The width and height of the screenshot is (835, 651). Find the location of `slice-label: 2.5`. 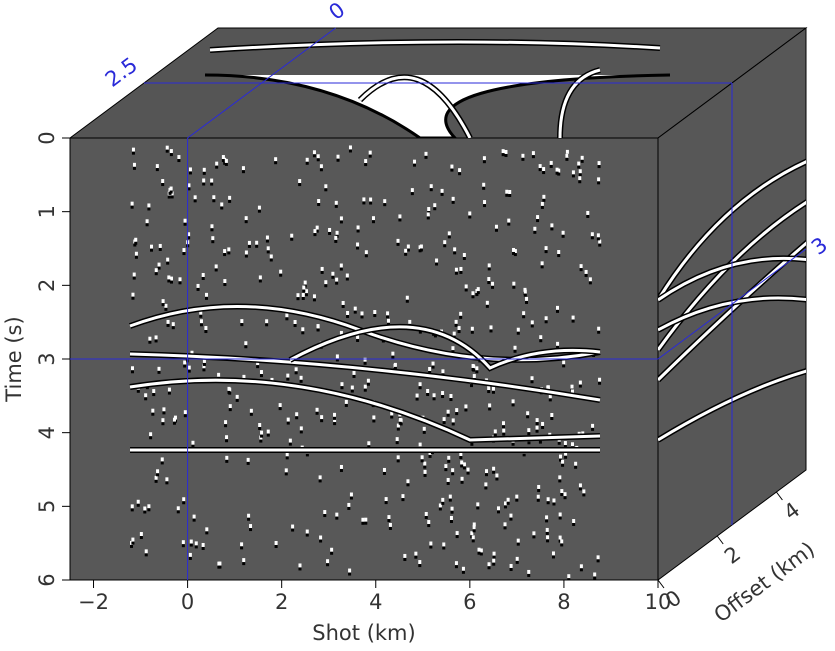

slice-label: 2.5 is located at coordinates (121, 72).